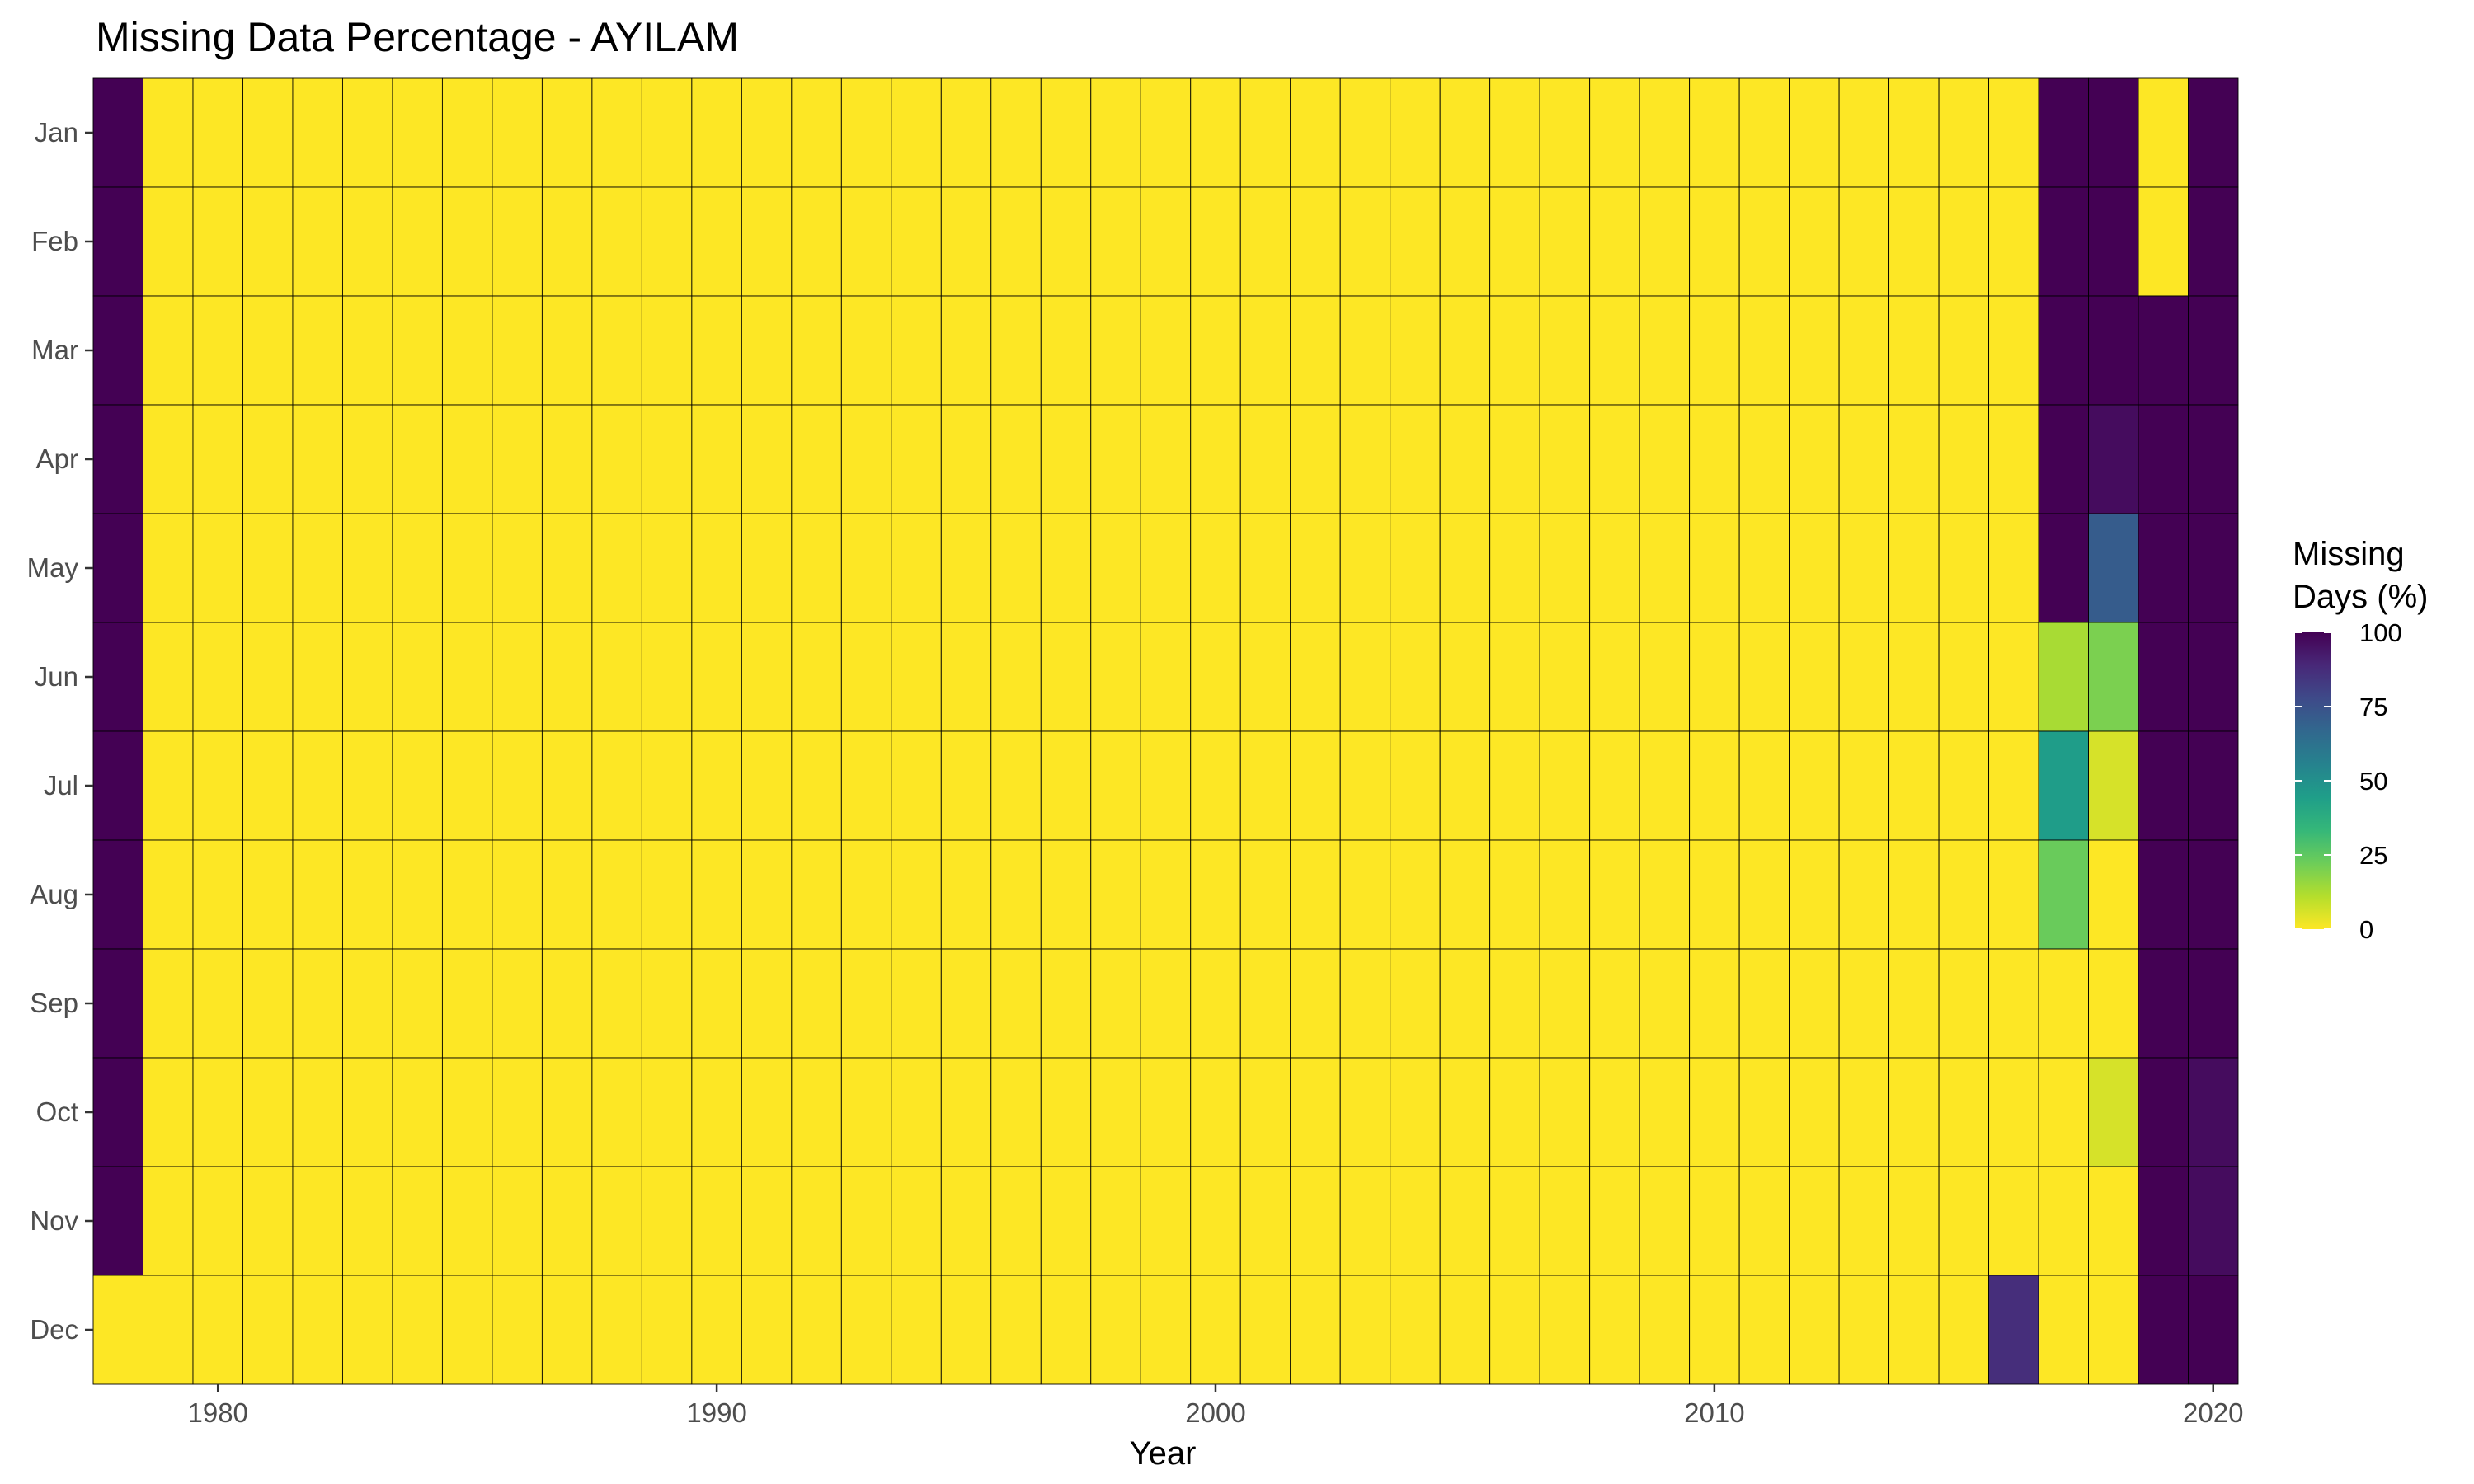 The height and width of the screenshot is (1484, 2474). Describe the element at coordinates (367, 132) in the screenshot. I see `heatmap-cell-1983-jan` at that location.